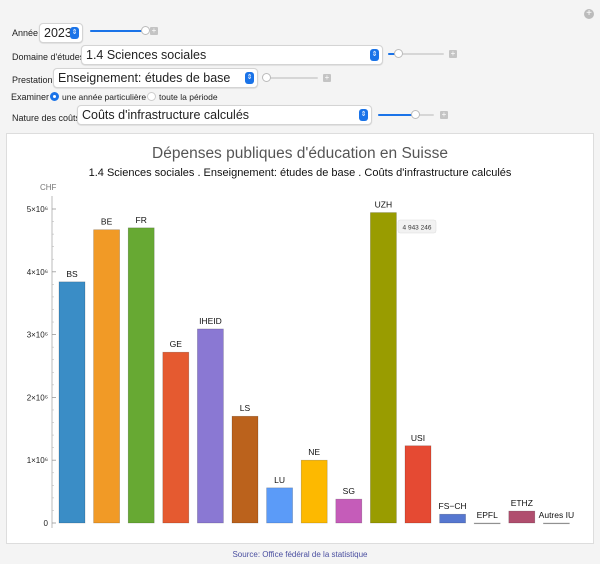 This screenshot has height=564, width=600. What do you see at coordinates (522, 503) in the screenshot?
I see `bar-label: ETHZ` at bounding box center [522, 503].